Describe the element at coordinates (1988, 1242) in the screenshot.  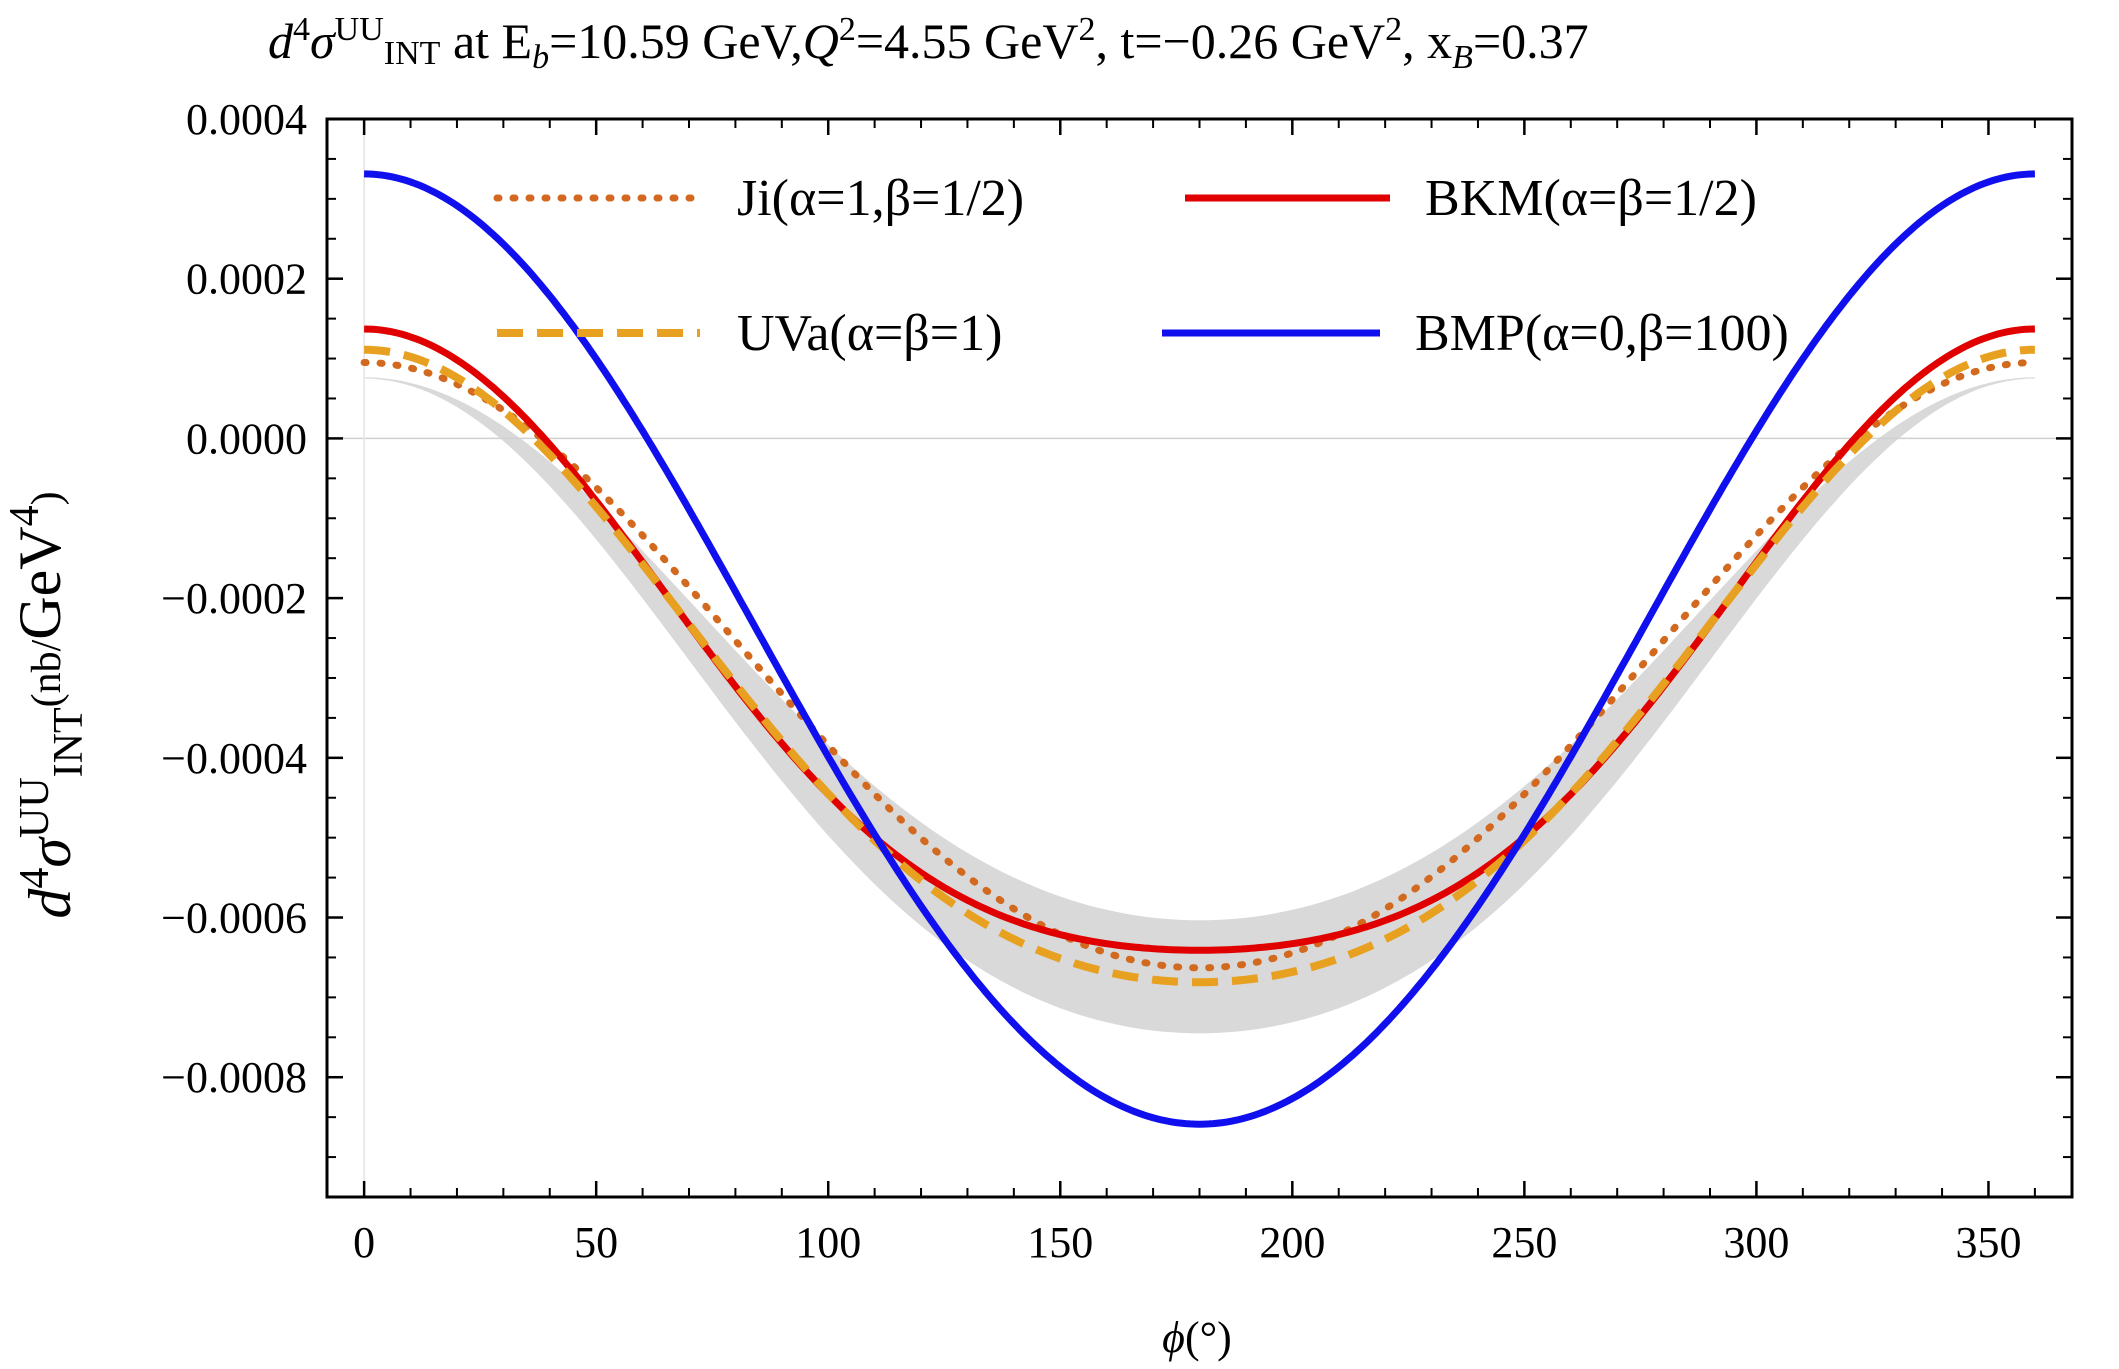
I see `x-tick-label: 350` at that location.